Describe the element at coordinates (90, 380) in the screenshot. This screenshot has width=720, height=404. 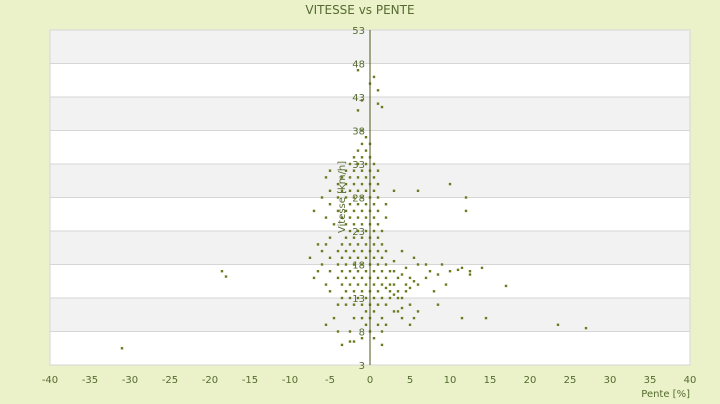
I see `x-tick-label: -35` at that location.